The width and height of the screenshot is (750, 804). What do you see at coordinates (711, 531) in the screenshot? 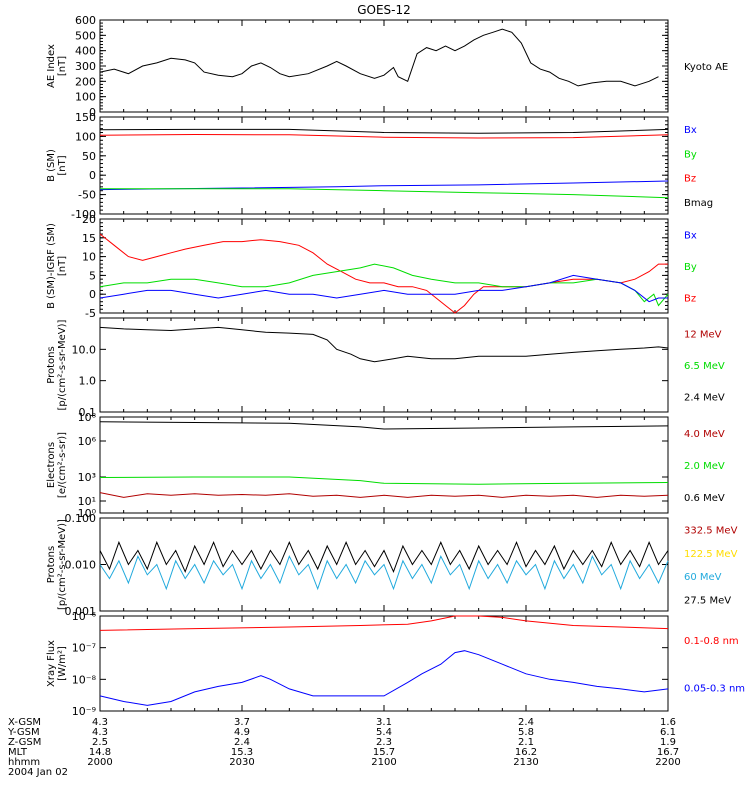
I see `legend-item: 332.5 MeV` at bounding box center [711, 531].